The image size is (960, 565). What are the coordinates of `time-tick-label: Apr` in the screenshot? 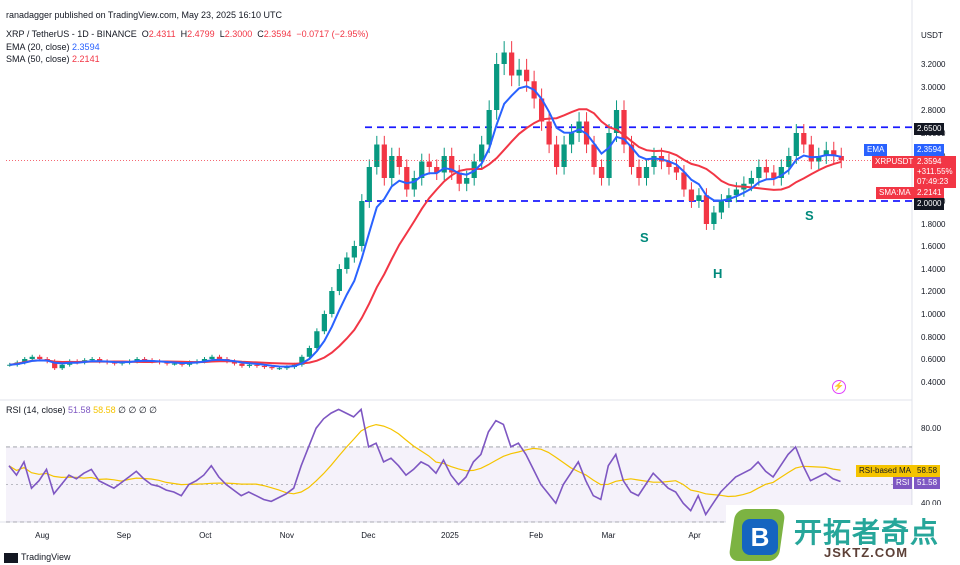 It's located at (694, 535).